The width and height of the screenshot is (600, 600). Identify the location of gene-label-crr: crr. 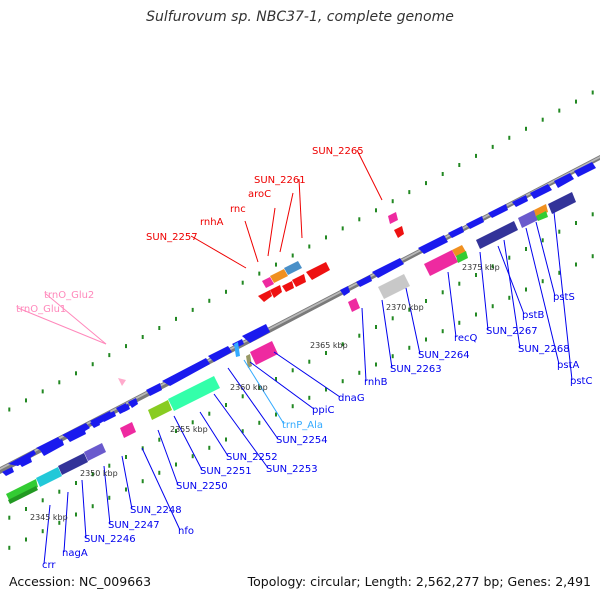
(49, 565).